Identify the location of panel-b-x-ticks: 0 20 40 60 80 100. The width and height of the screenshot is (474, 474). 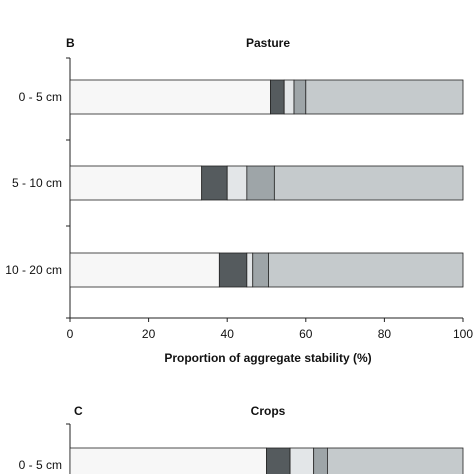
(270, 329).